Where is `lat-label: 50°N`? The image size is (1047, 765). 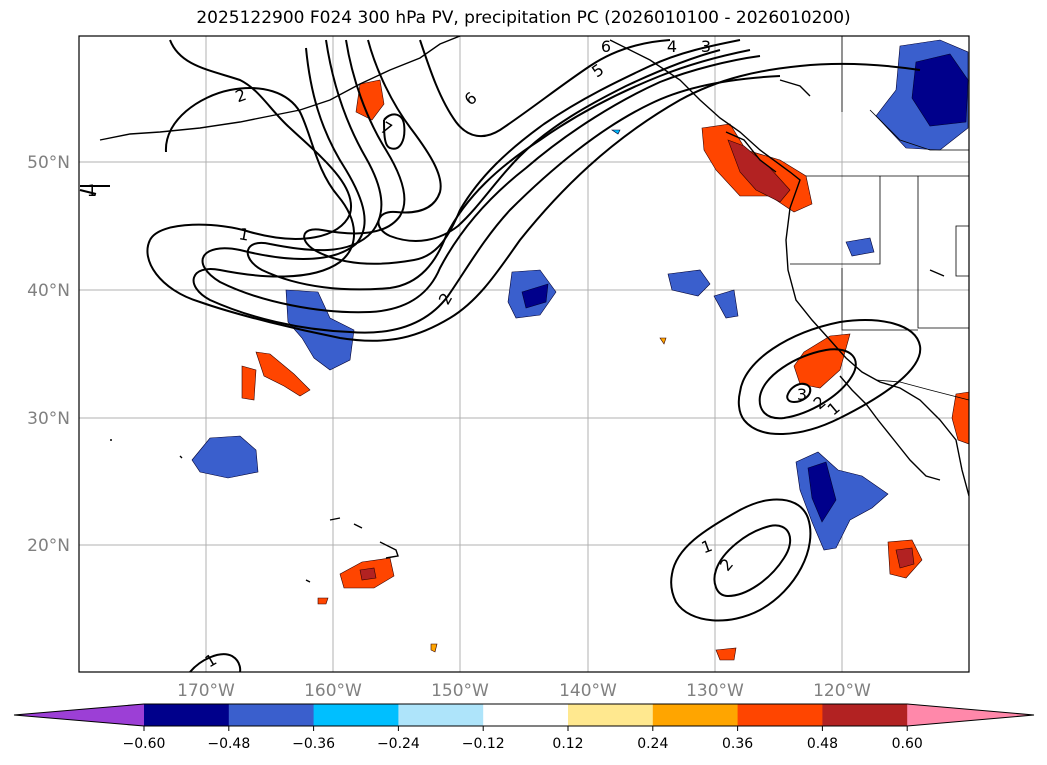
lat-label: 50°N is located at coordinates (48, 163).